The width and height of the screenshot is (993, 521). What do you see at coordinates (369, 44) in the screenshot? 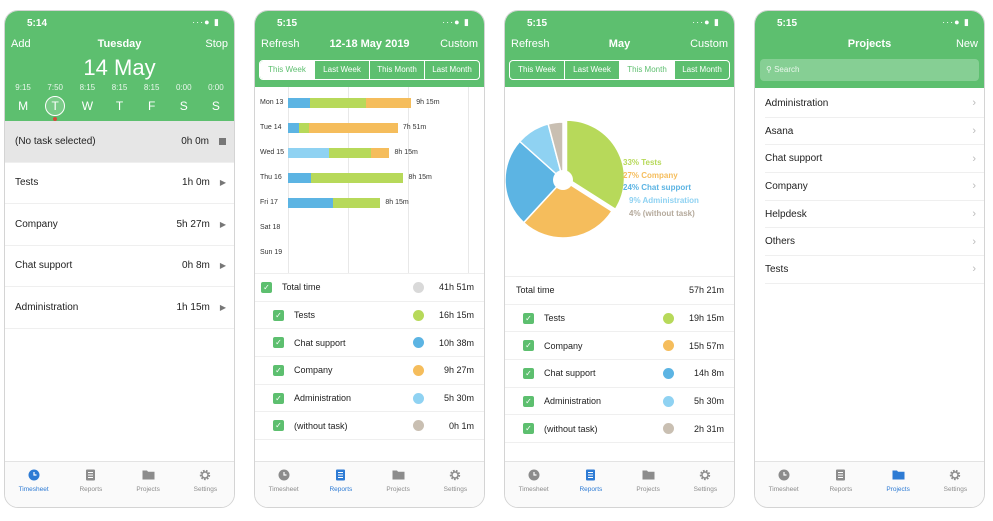
I see `nav-bar: Refresh 12-18 May 2019 Custom` at bounding box center [369, 44].